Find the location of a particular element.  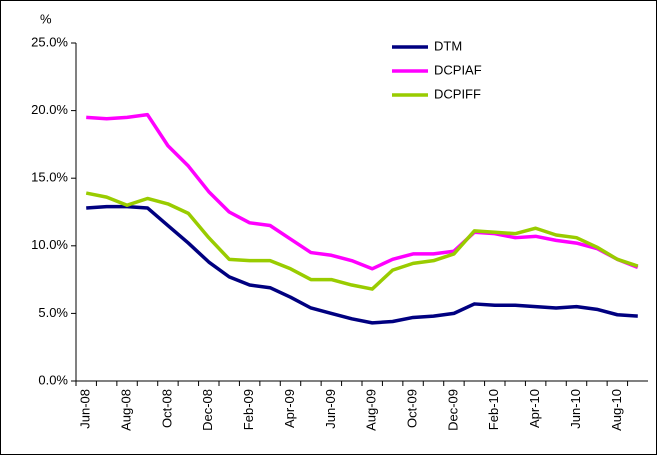

x-tick-label: Feb-09 is located at coordinates (248, 409).